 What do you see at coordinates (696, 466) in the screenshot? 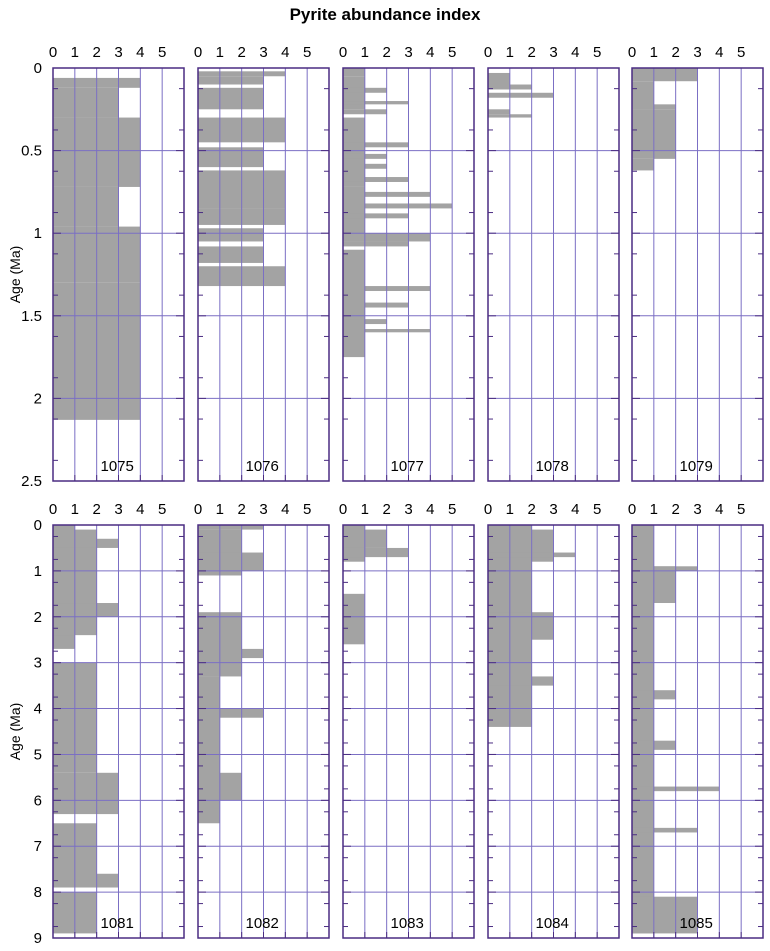
I see `site-label: 1079` at bounding box center [696, 466].